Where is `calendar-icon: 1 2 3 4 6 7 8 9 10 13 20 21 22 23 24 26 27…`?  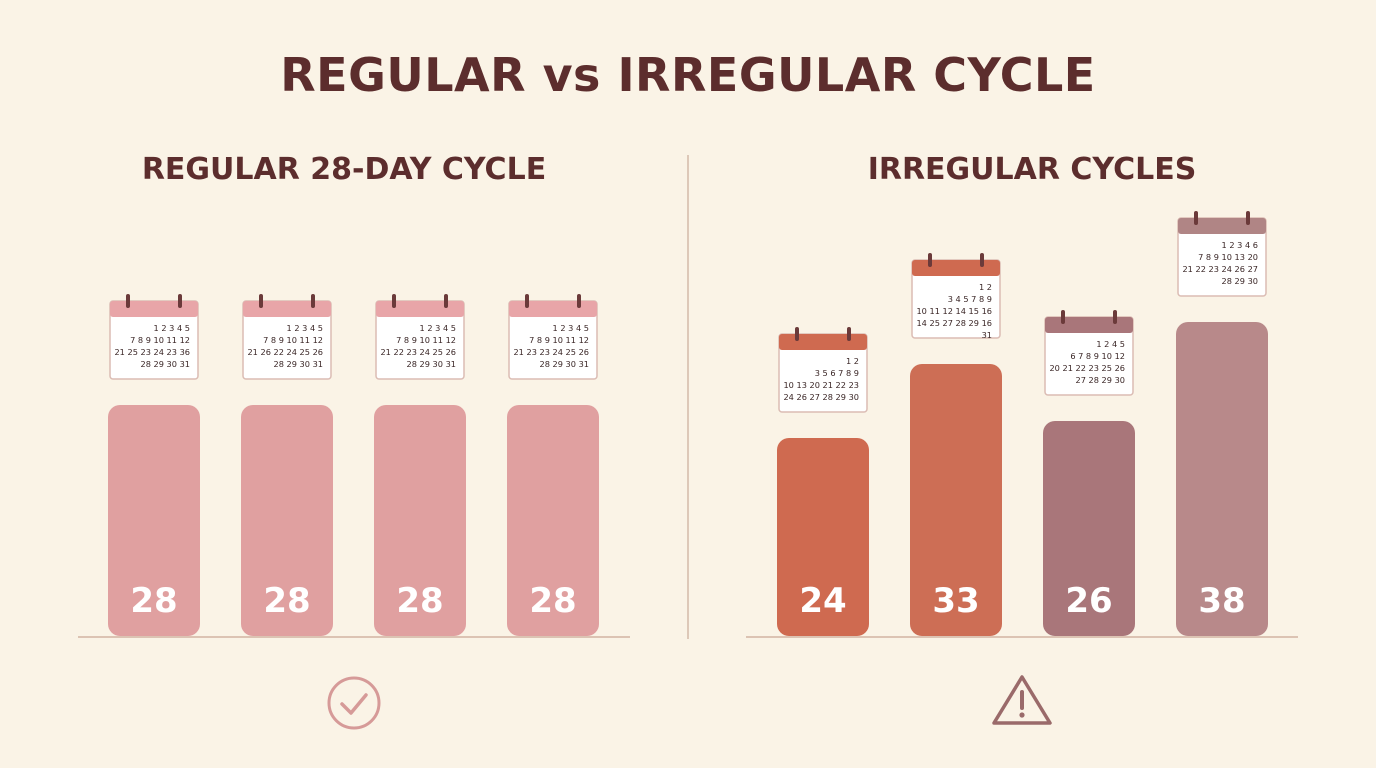
calendar-icon: 1 2 3 4 6 7 8 9 10 13 20 21 22 23 24 26 27… is located at coordinates (1222, 254).